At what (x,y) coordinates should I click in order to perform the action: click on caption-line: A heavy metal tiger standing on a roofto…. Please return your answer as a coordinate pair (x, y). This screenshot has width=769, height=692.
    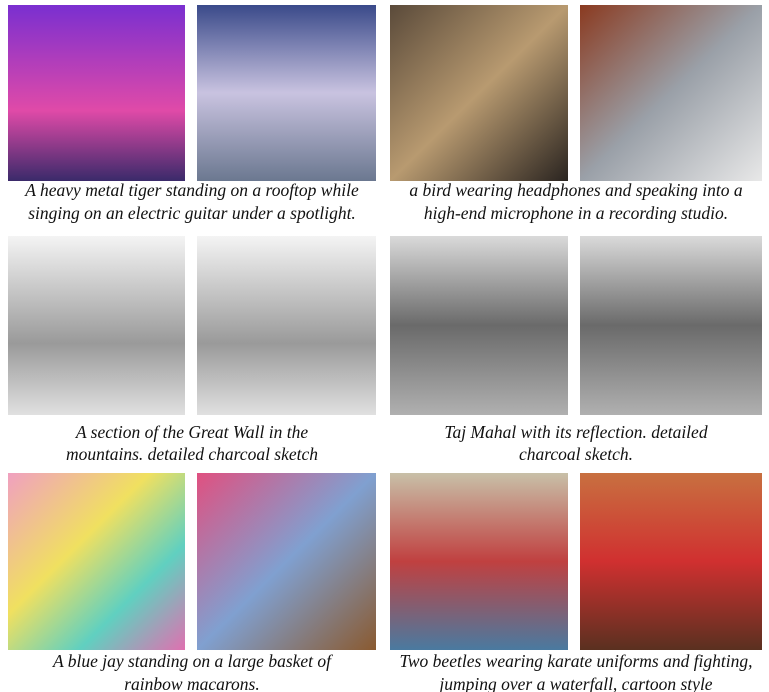
    Looking at the image, I should click on (191, 190).